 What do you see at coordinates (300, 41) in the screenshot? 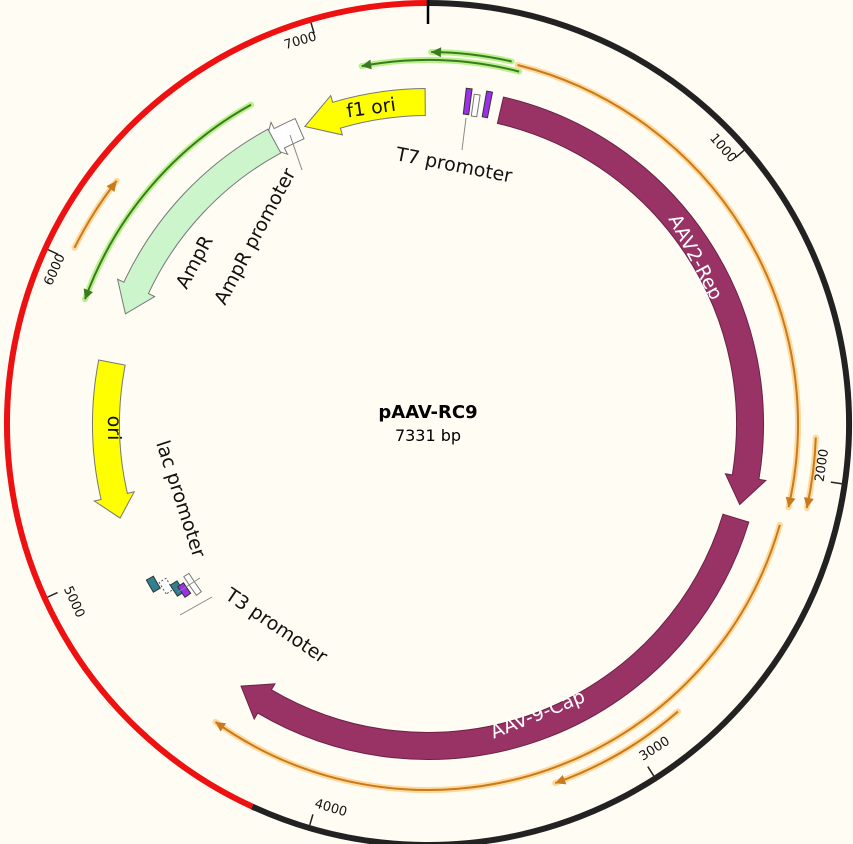
I see `tick-label-7000: 7000` at bounding box center [300, 41].